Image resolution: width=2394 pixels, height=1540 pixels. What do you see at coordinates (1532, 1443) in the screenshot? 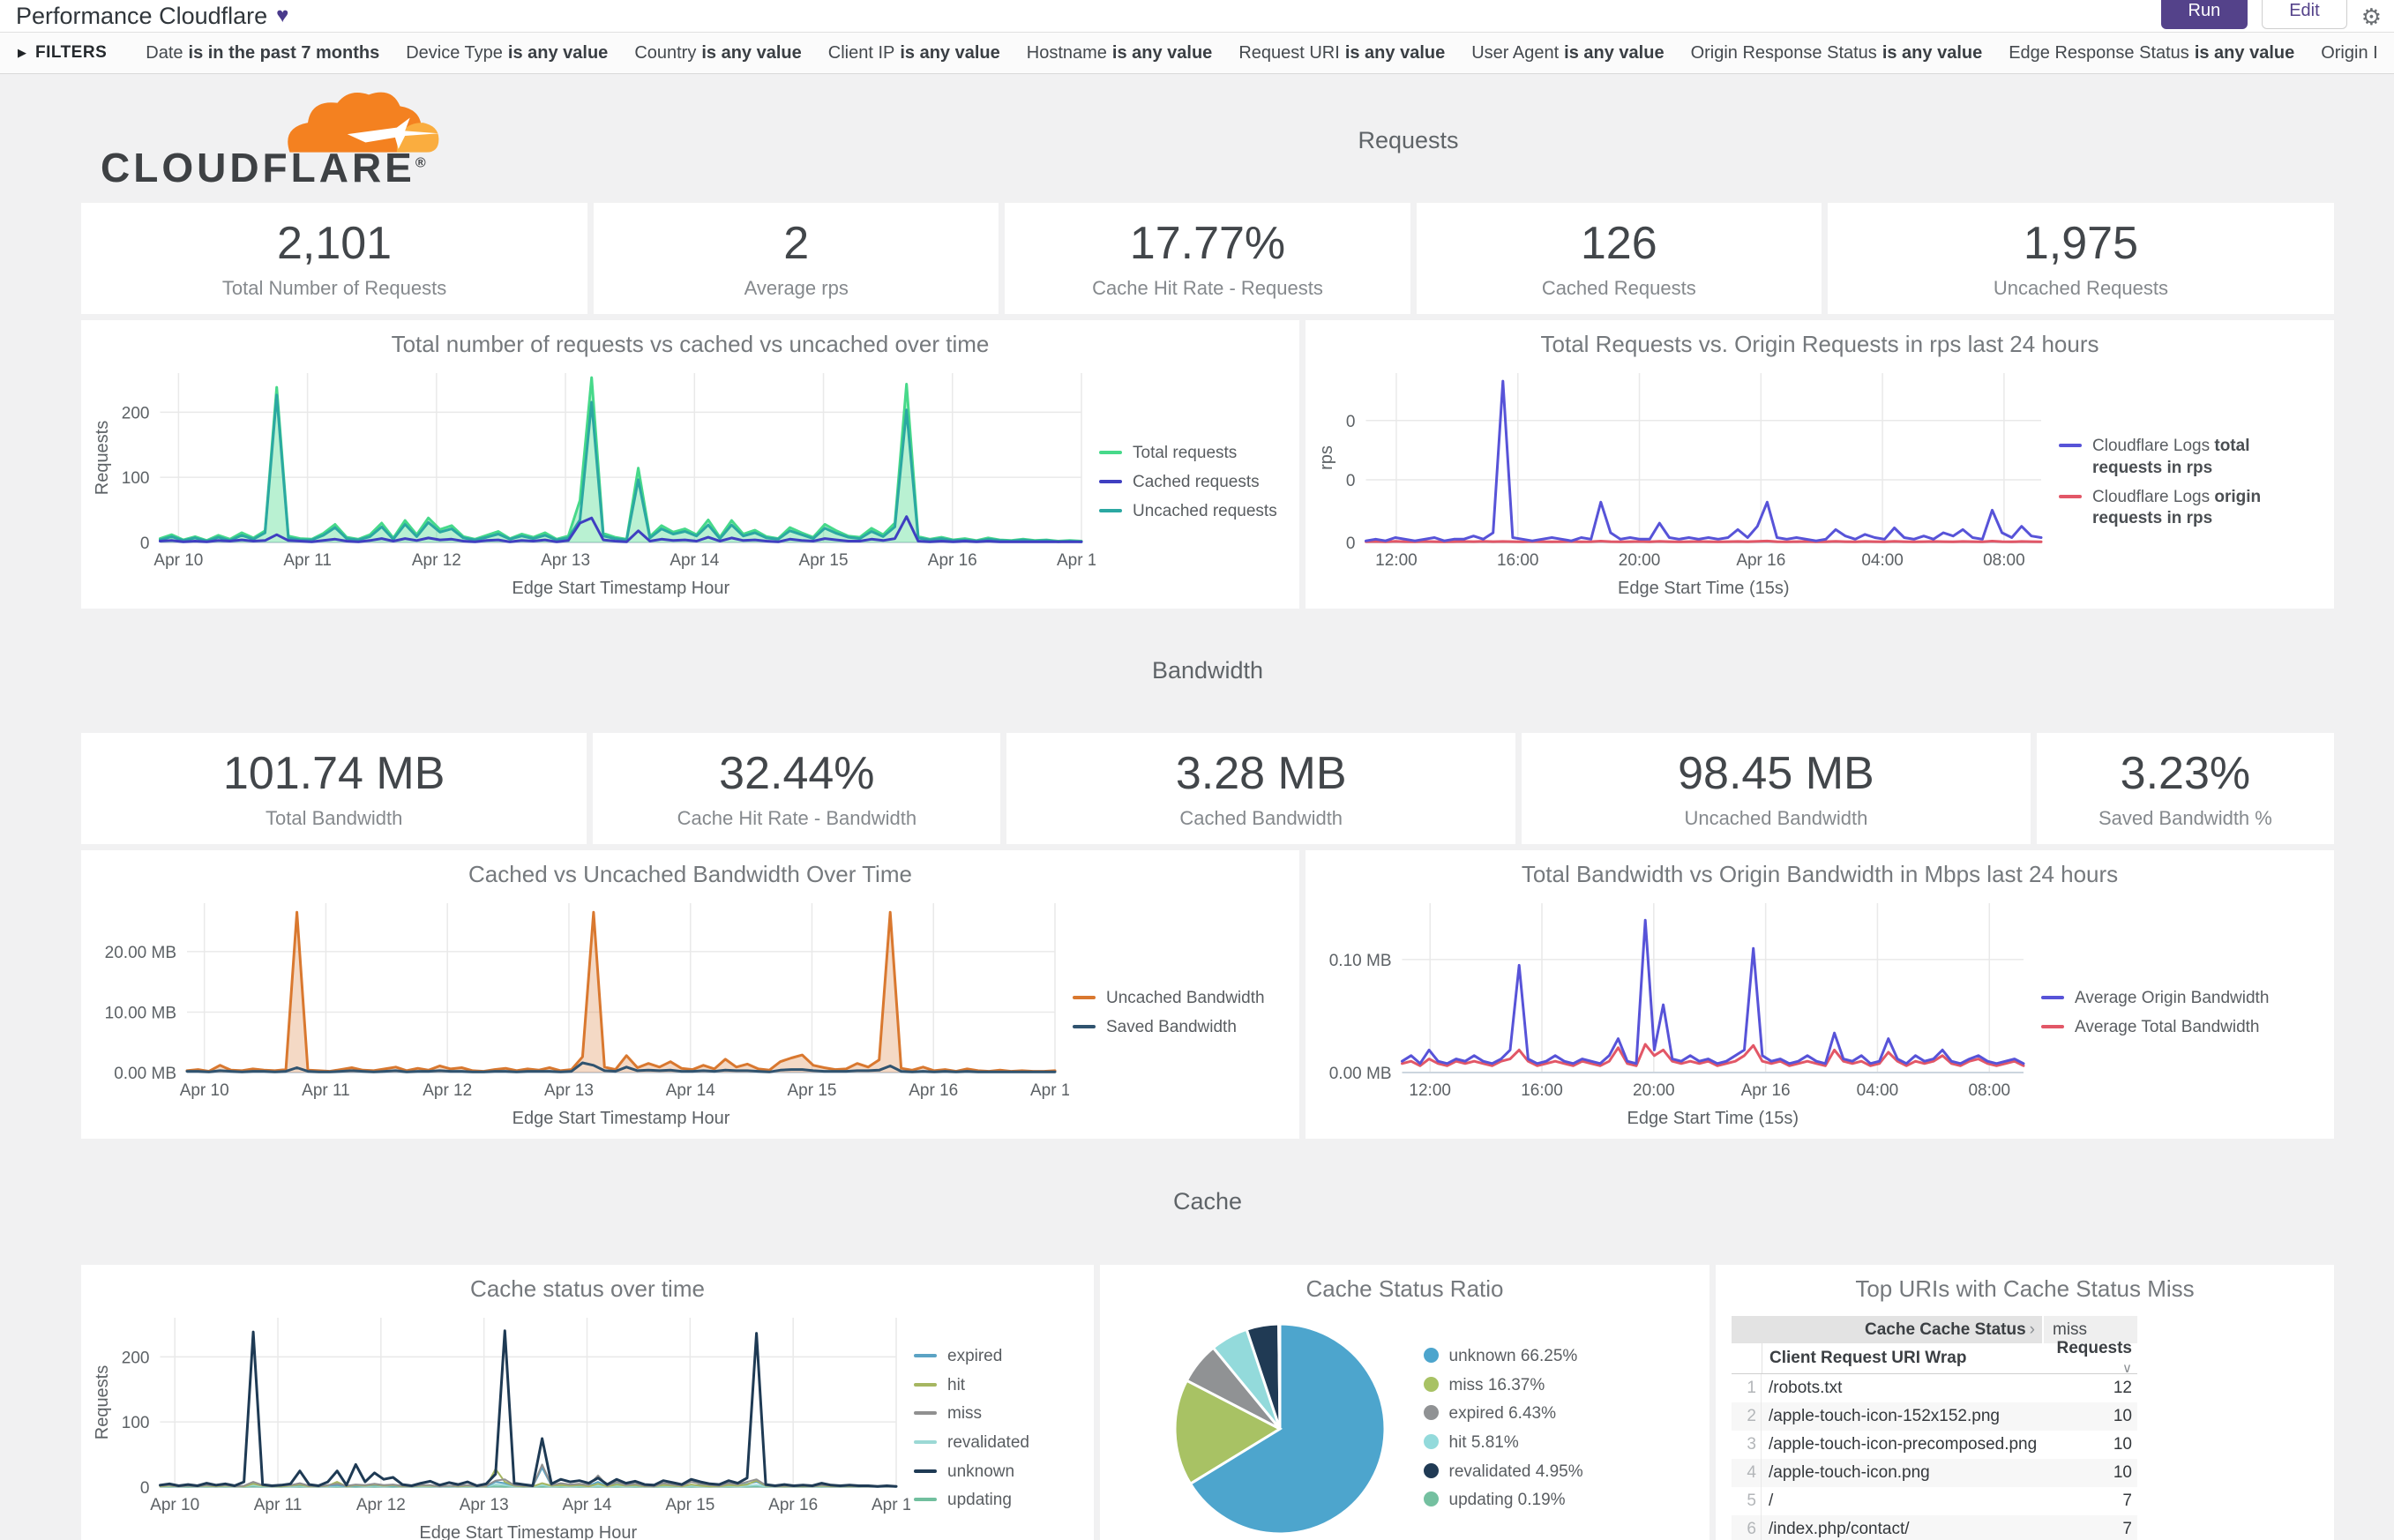
I see `pie-legend-item: hit 5.81%` at bounding box center [1532, 1443].